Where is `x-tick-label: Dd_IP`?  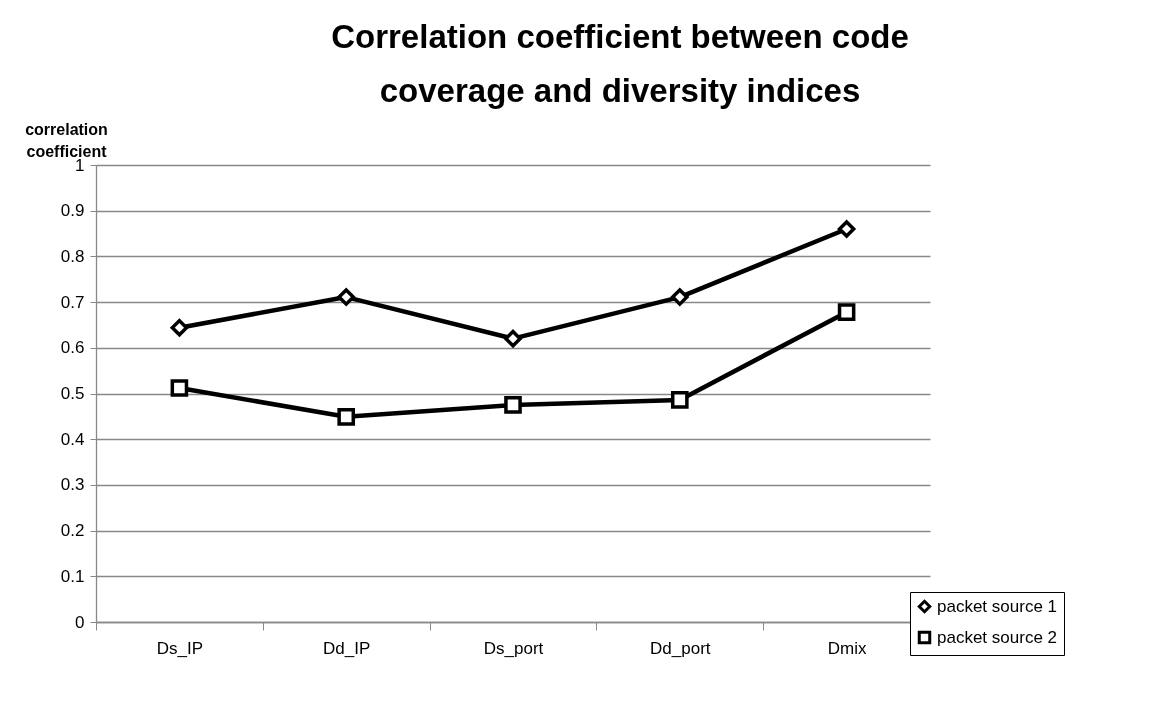
x-tick-label: Dd_IP is located at coordinates (347, 648).